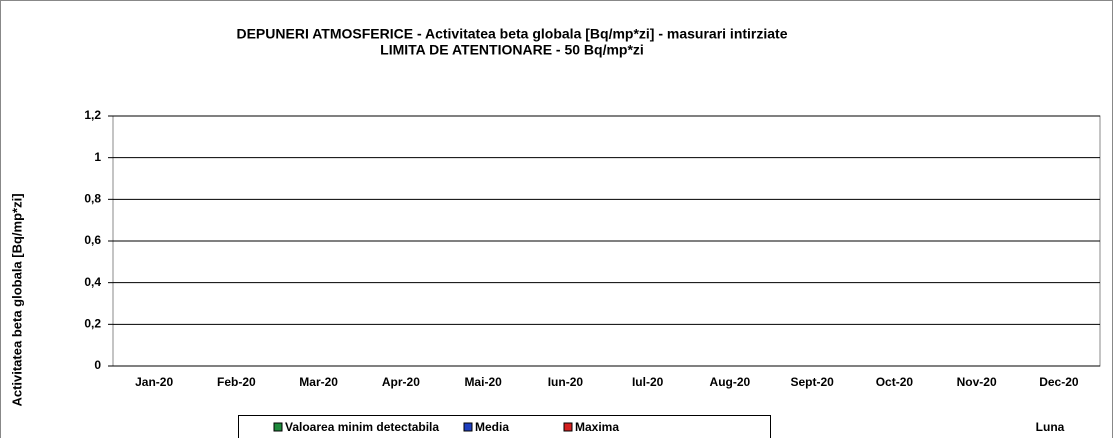  I want to click on x-tick-label: Iun-20, so click(566, 382).